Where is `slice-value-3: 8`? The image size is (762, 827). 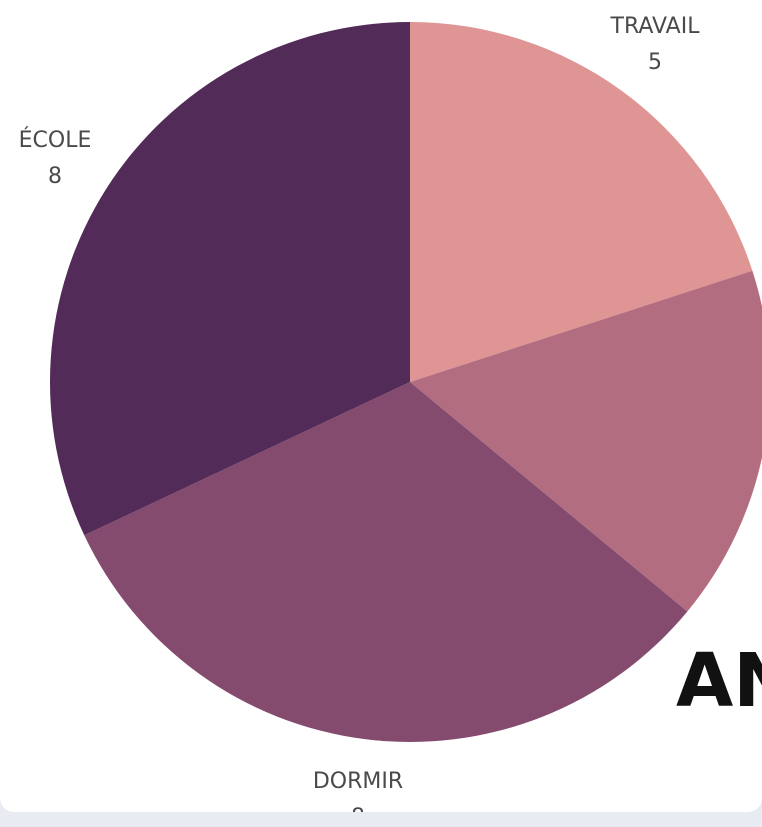
slice-value-3: 8 is located at coordinates (55, 176).